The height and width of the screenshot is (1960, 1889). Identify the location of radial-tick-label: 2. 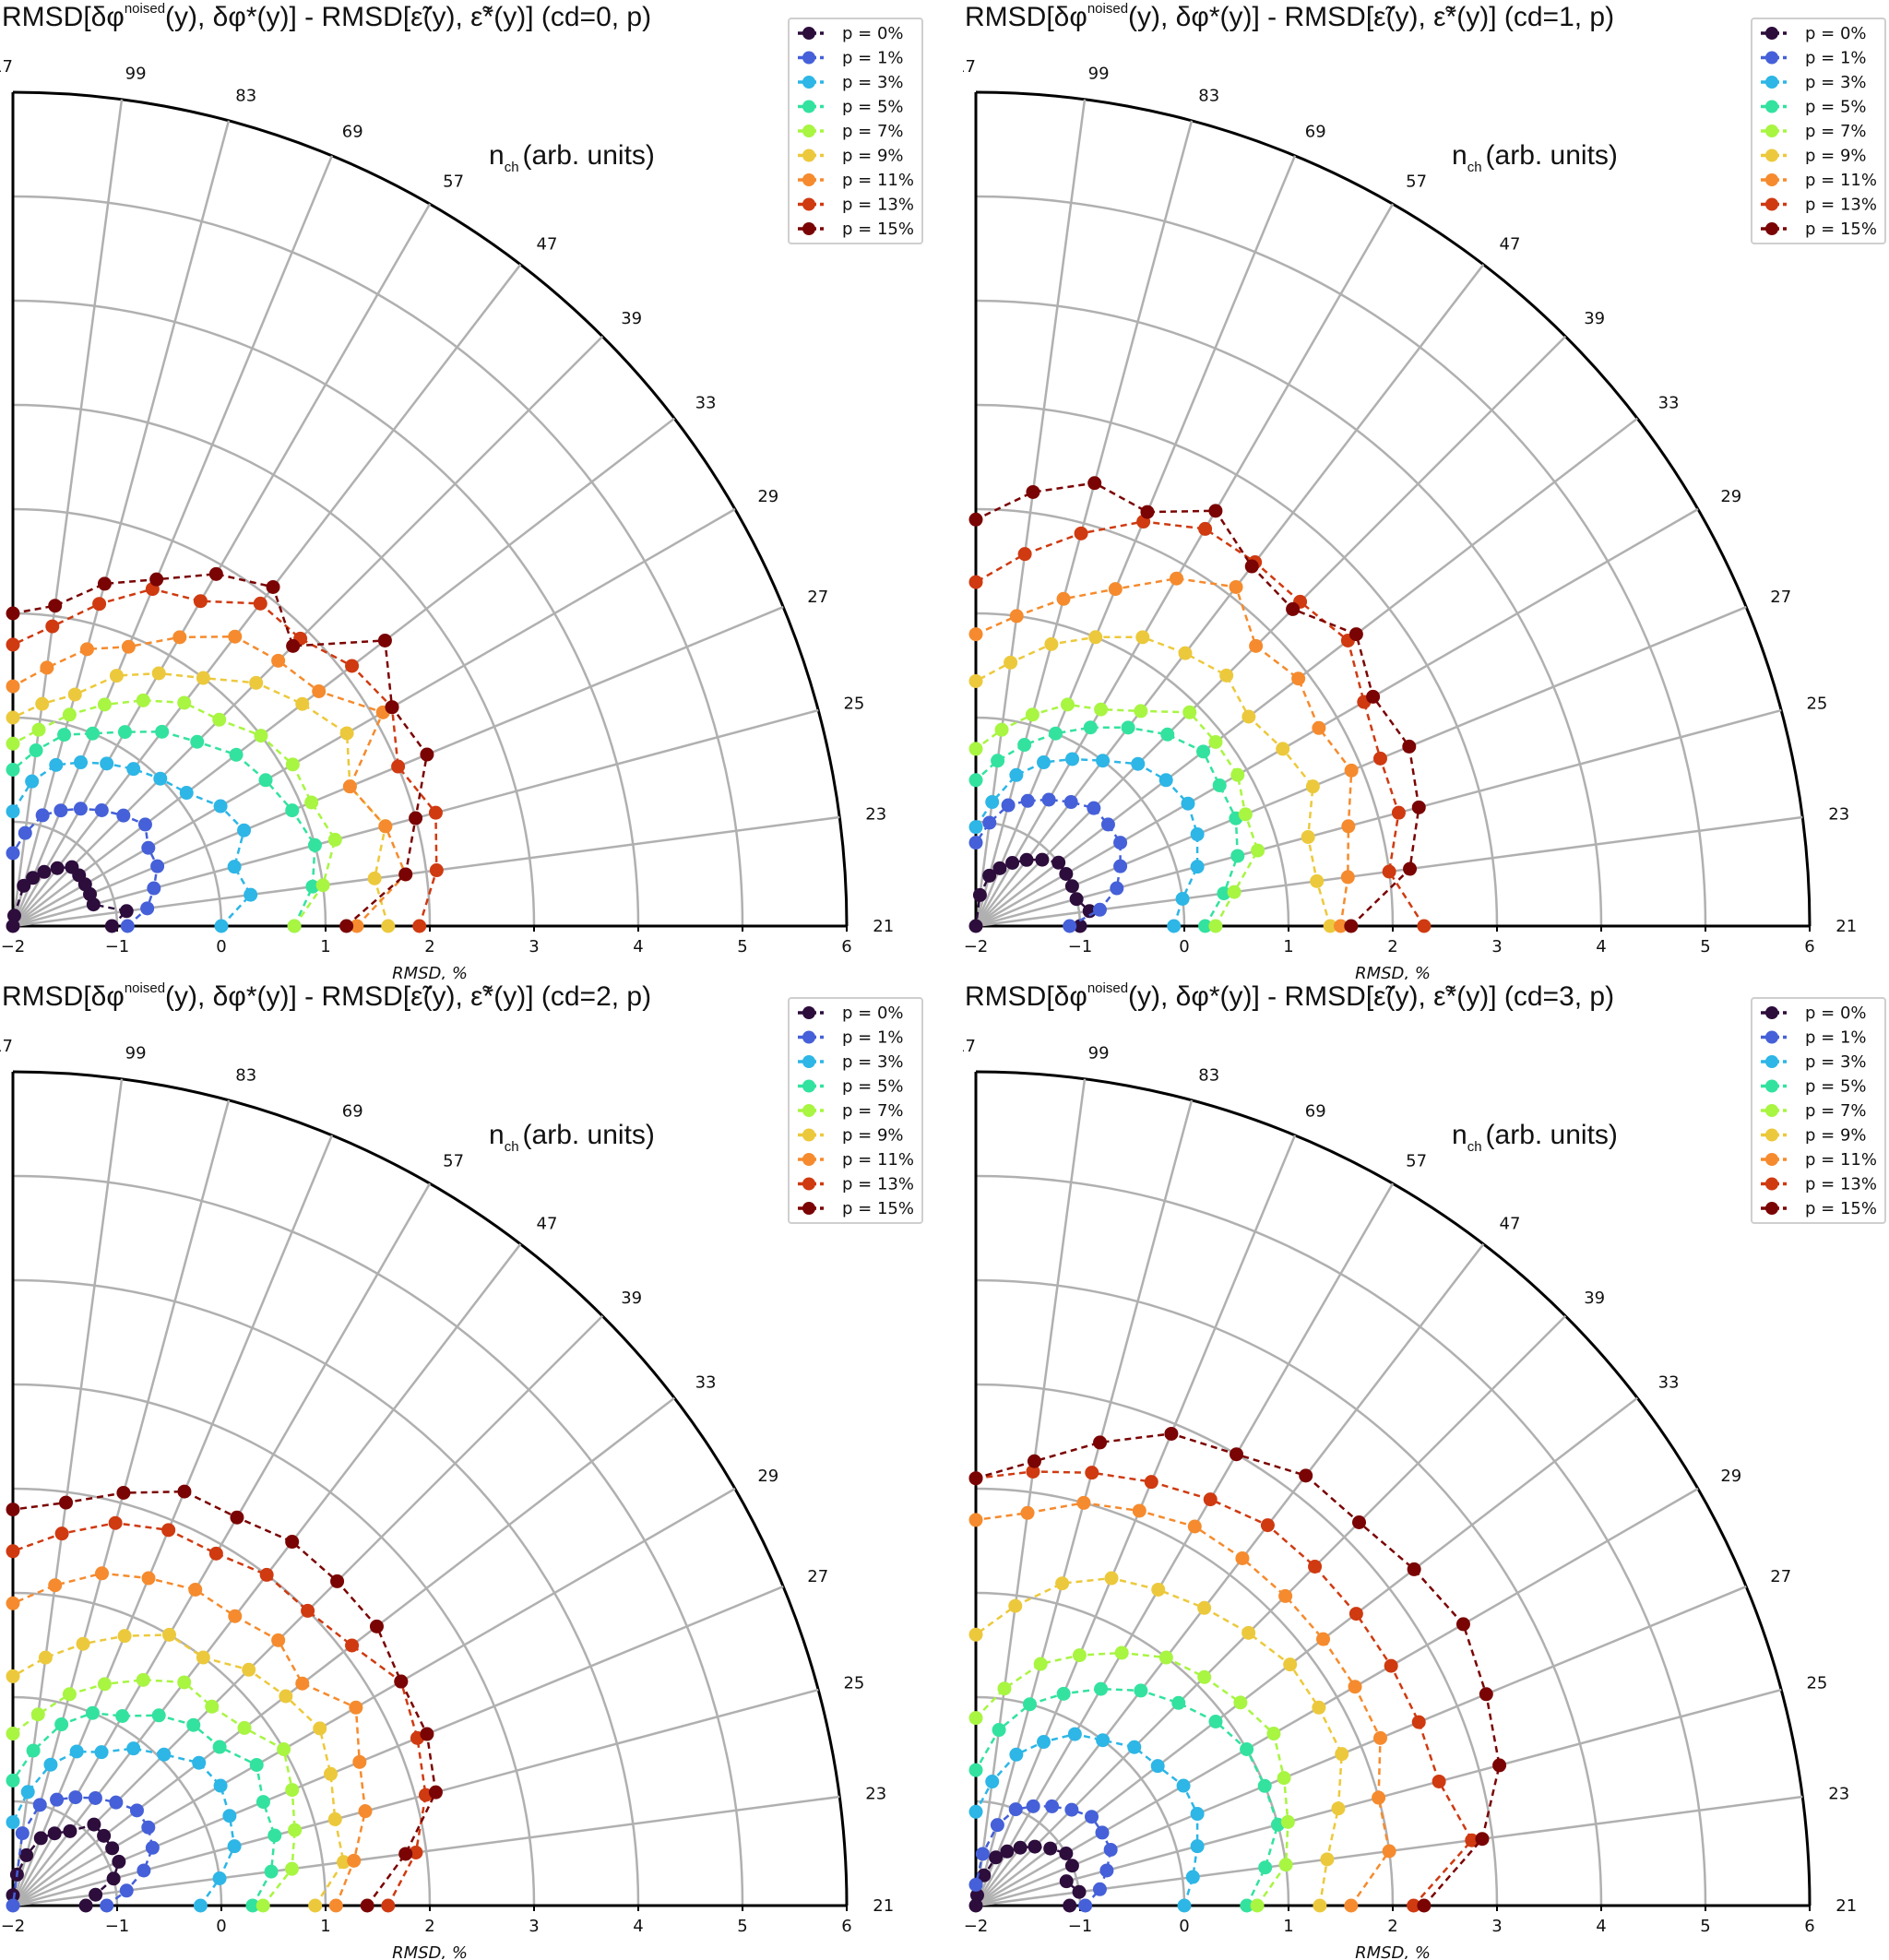
(429, 1926).